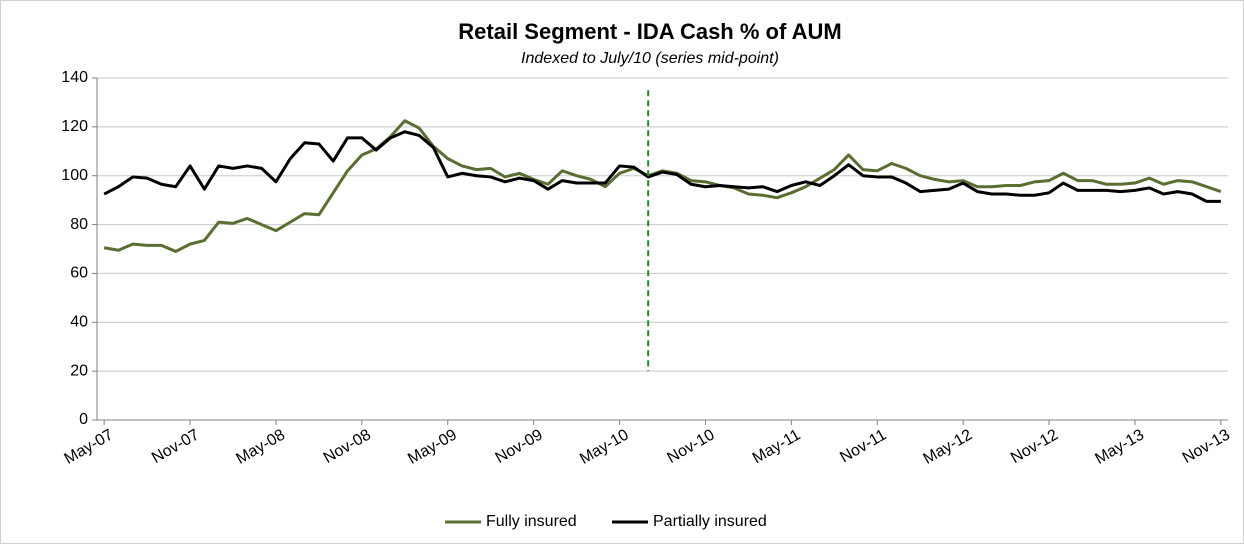  What do you see at coordinates (79, 322) in the screenshot?
I see `y-tick-label: 40` at bounding box center [79, 322].